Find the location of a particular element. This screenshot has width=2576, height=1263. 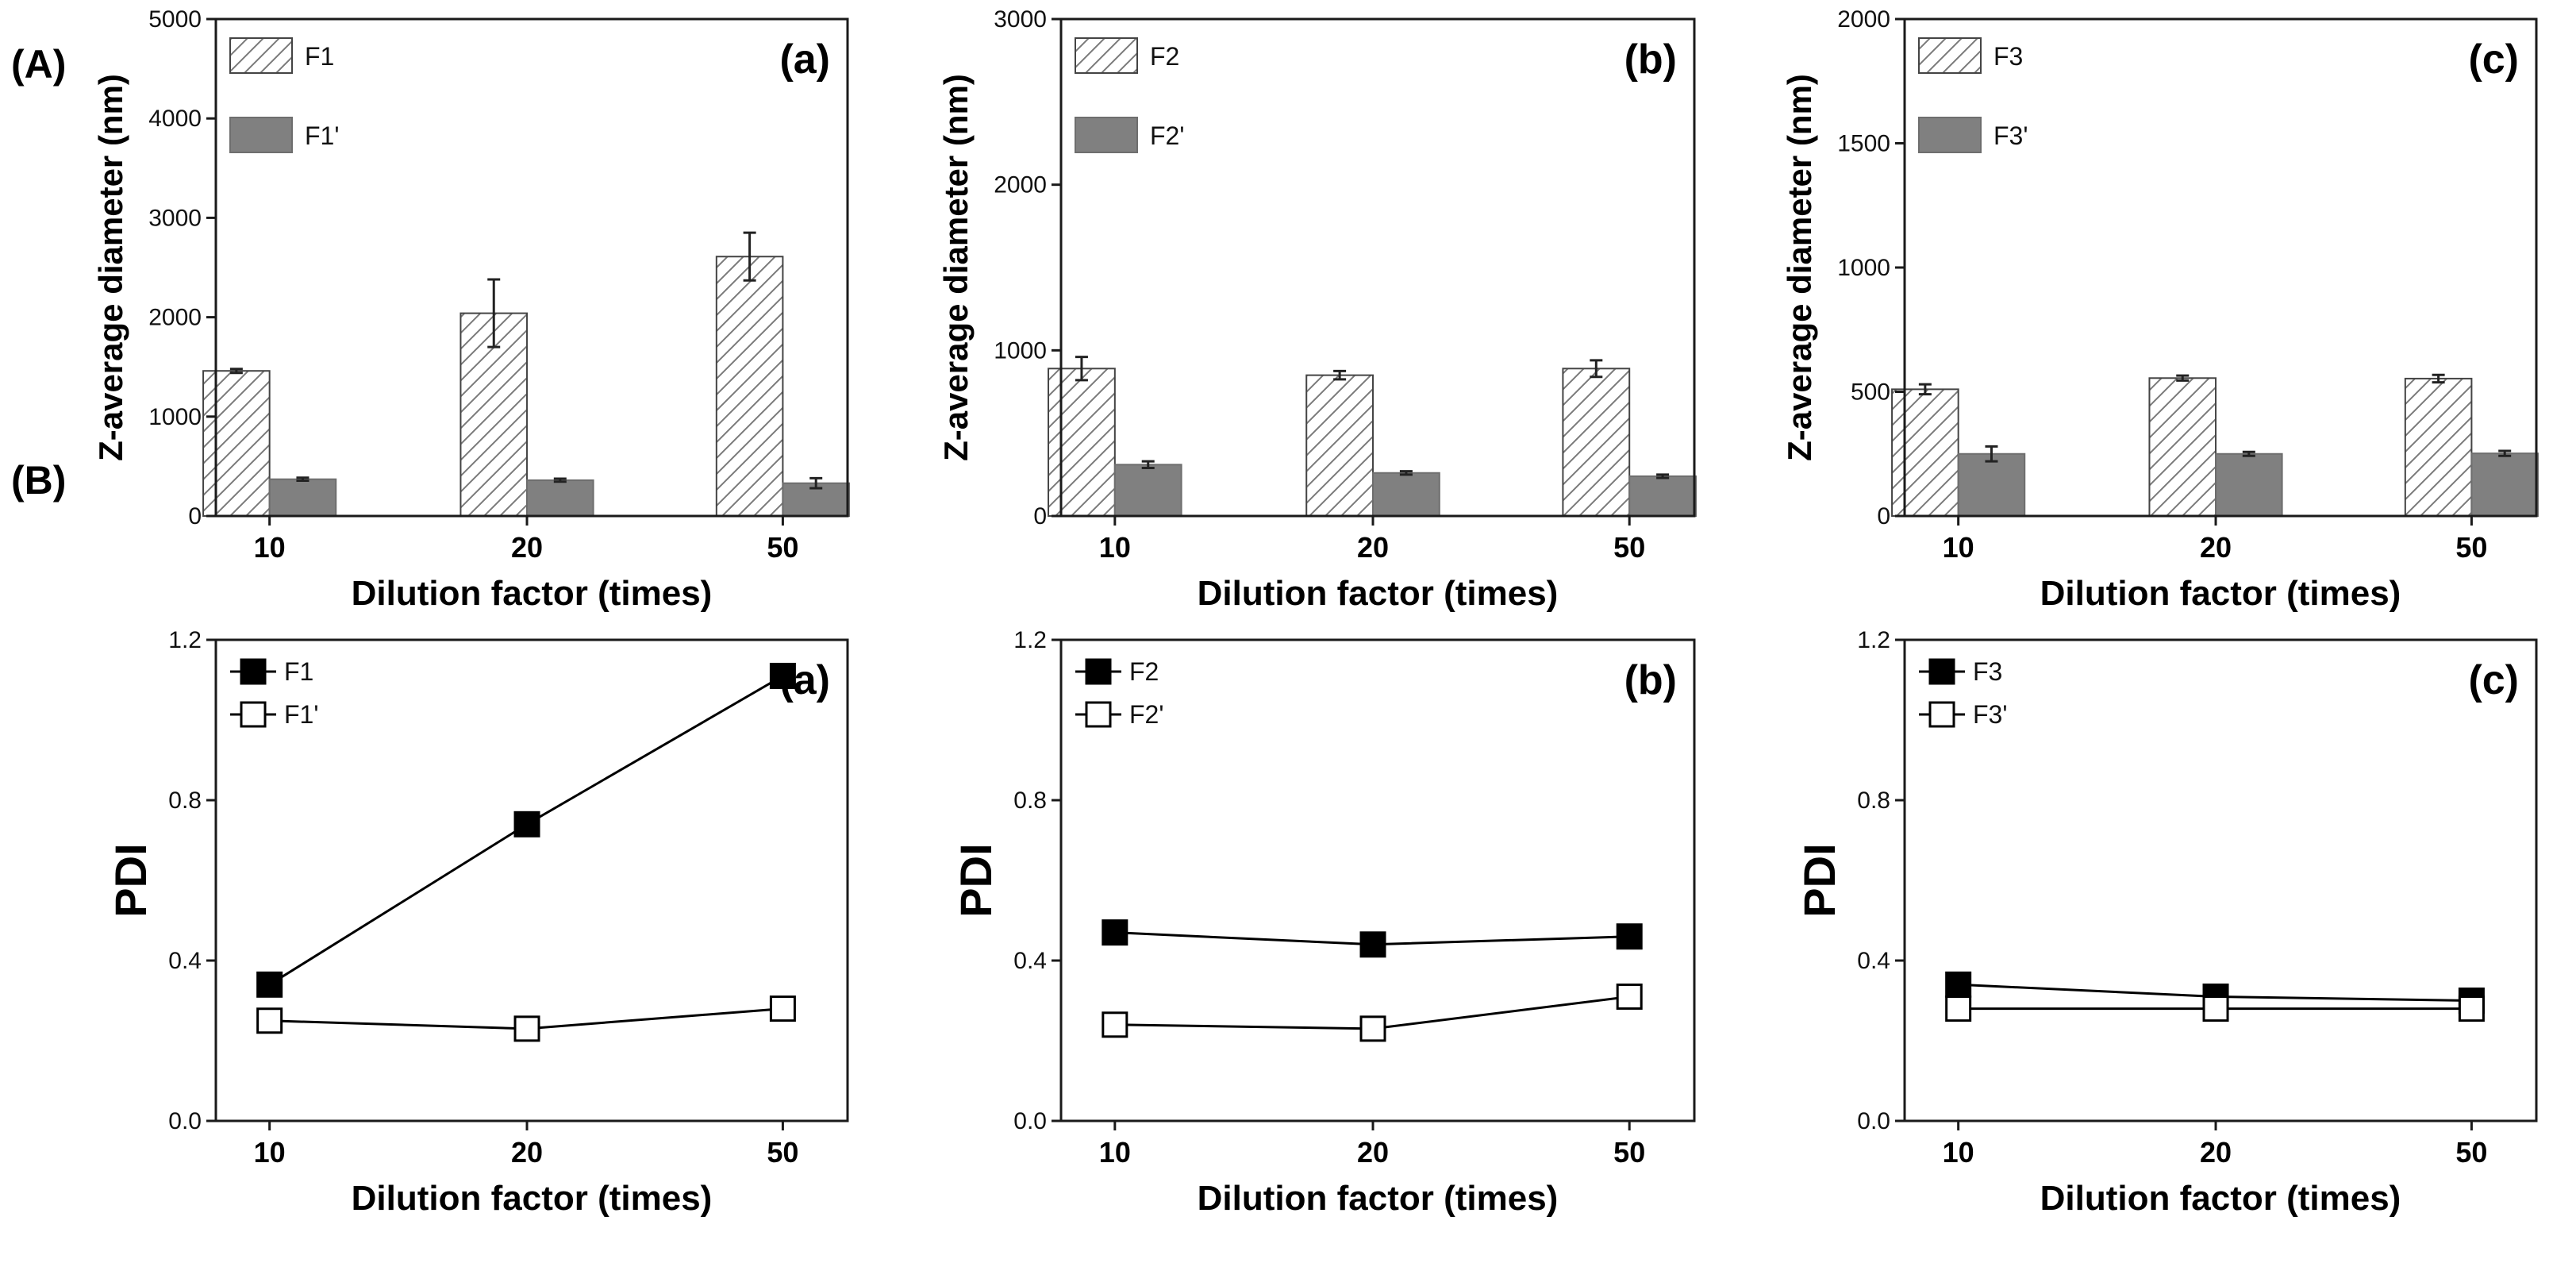

legend-label-F2p: F2' is located at coordinates (1146, 714).